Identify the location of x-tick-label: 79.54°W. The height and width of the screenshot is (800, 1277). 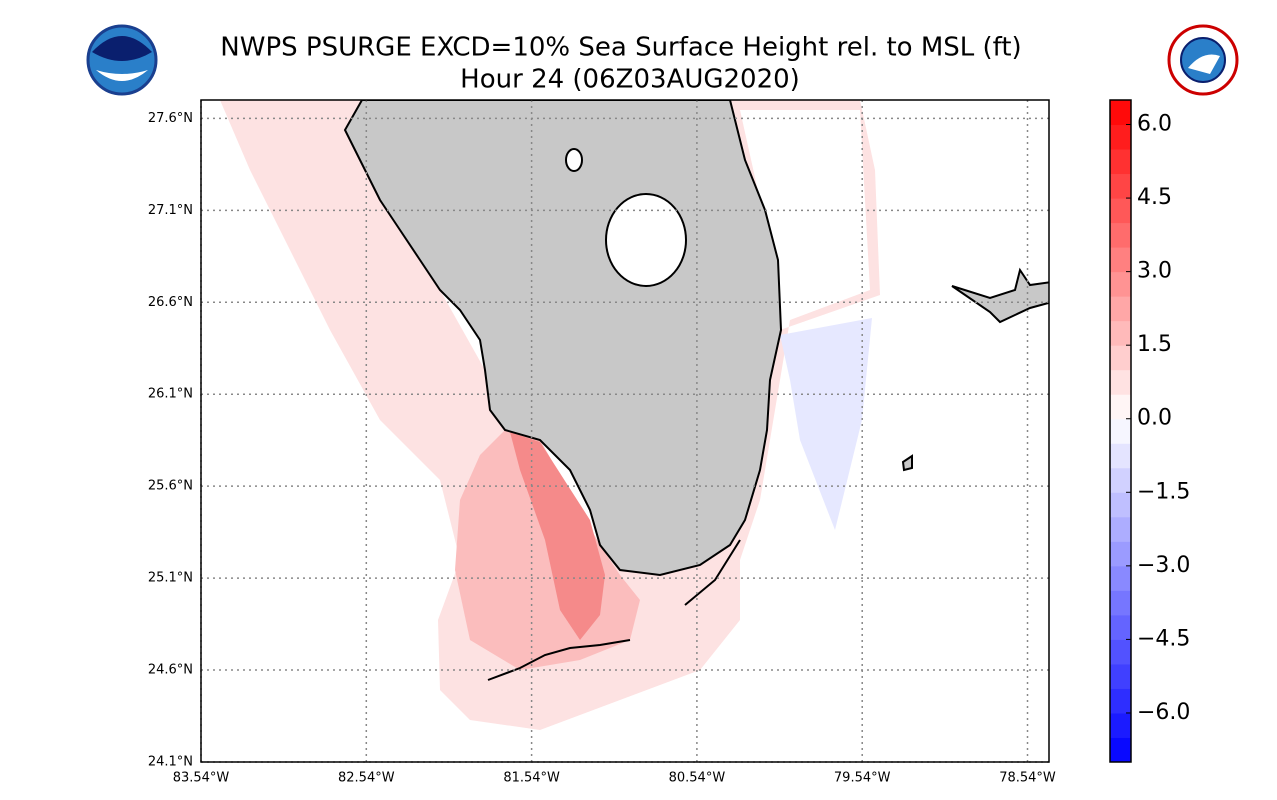
(862, 778).